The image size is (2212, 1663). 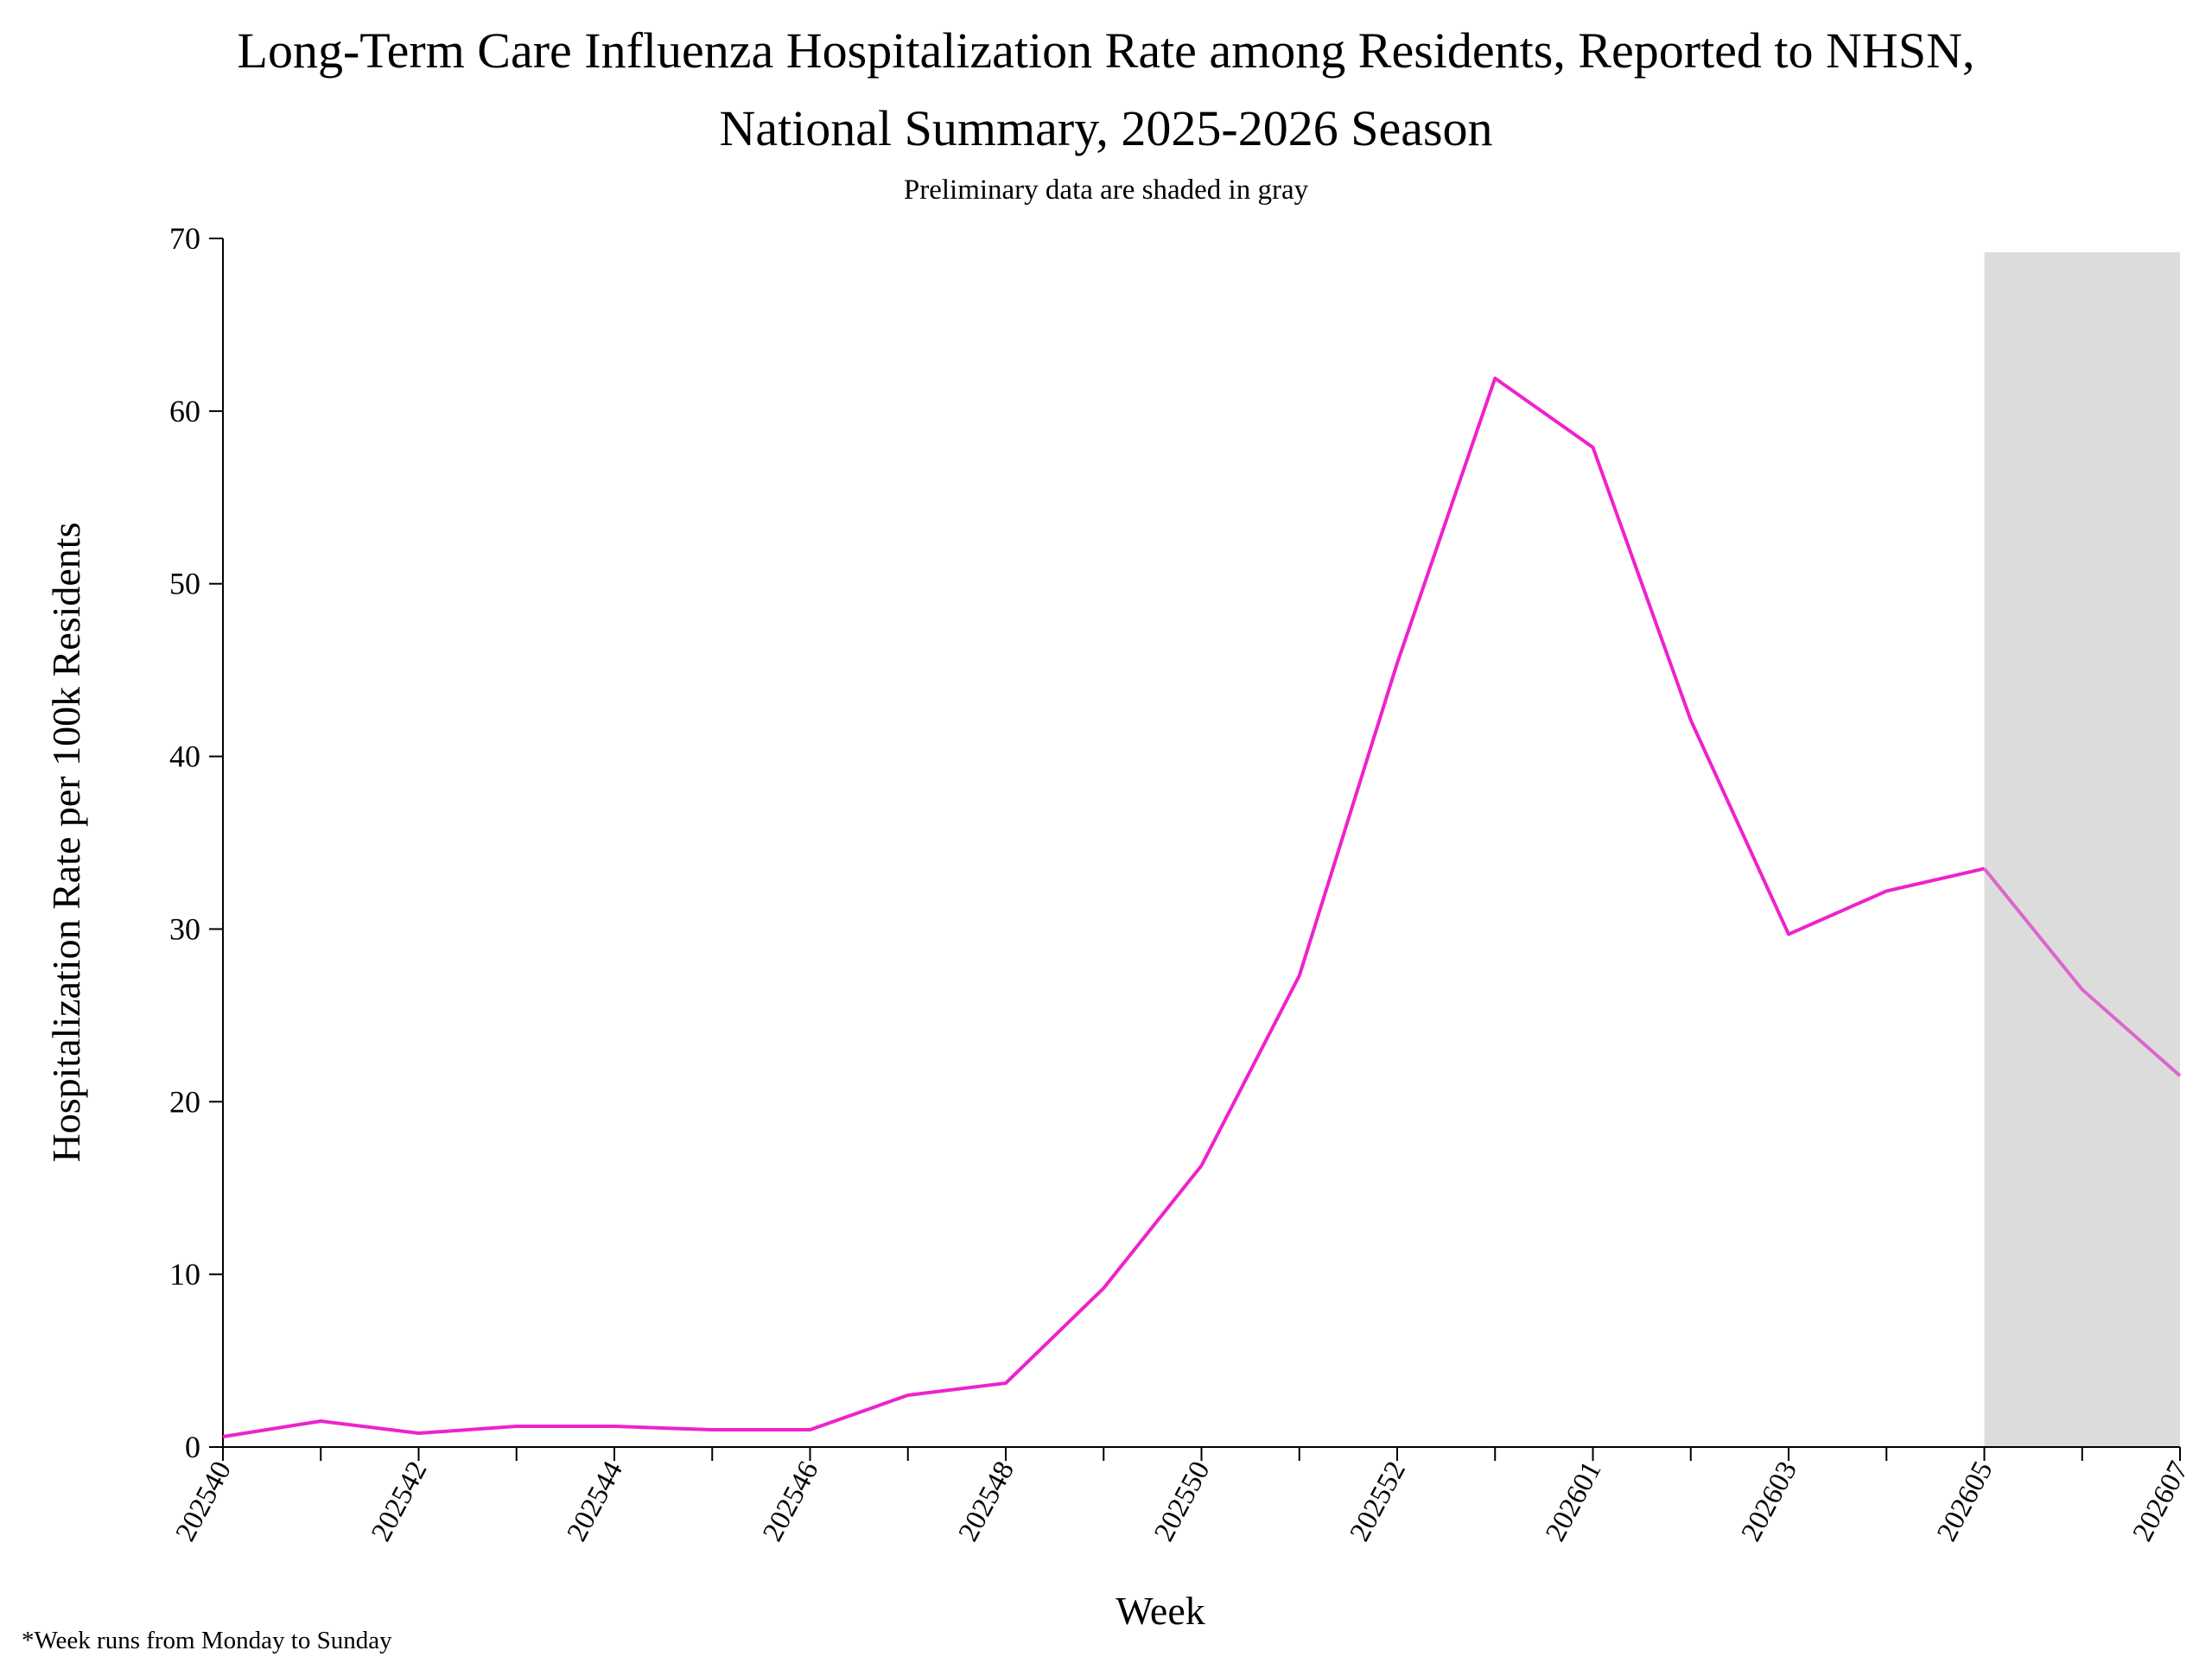 I want to click on chart-subtitle: Preliminary data are shaded in gray, so click(x=1106, y=191).